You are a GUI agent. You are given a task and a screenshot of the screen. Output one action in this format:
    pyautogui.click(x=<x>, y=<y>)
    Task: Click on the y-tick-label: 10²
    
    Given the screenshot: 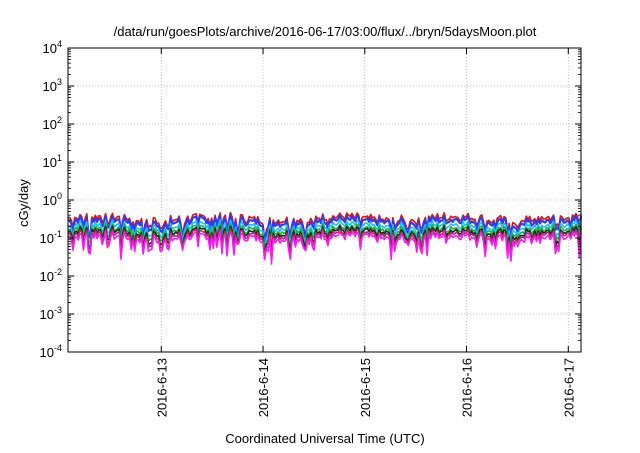 What is the action you would take?
    pyautogui.click(x=52, y=123)
    